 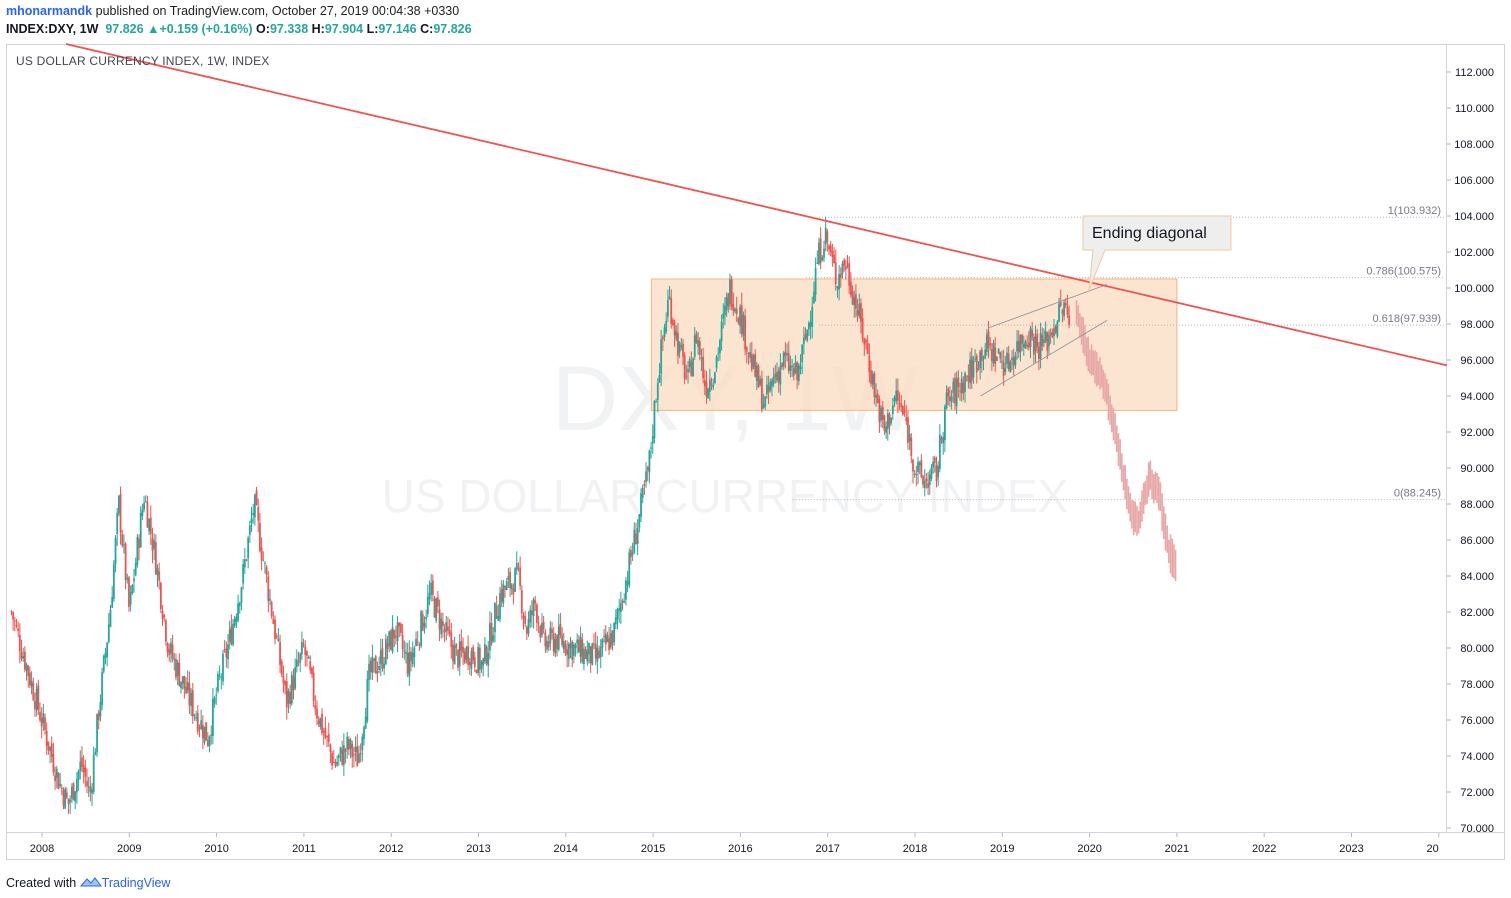 What do you see at coordinates (1177, 849) in the screenshot?
I see `time-tick-label: 2021` at bounding box center [1177, 849].